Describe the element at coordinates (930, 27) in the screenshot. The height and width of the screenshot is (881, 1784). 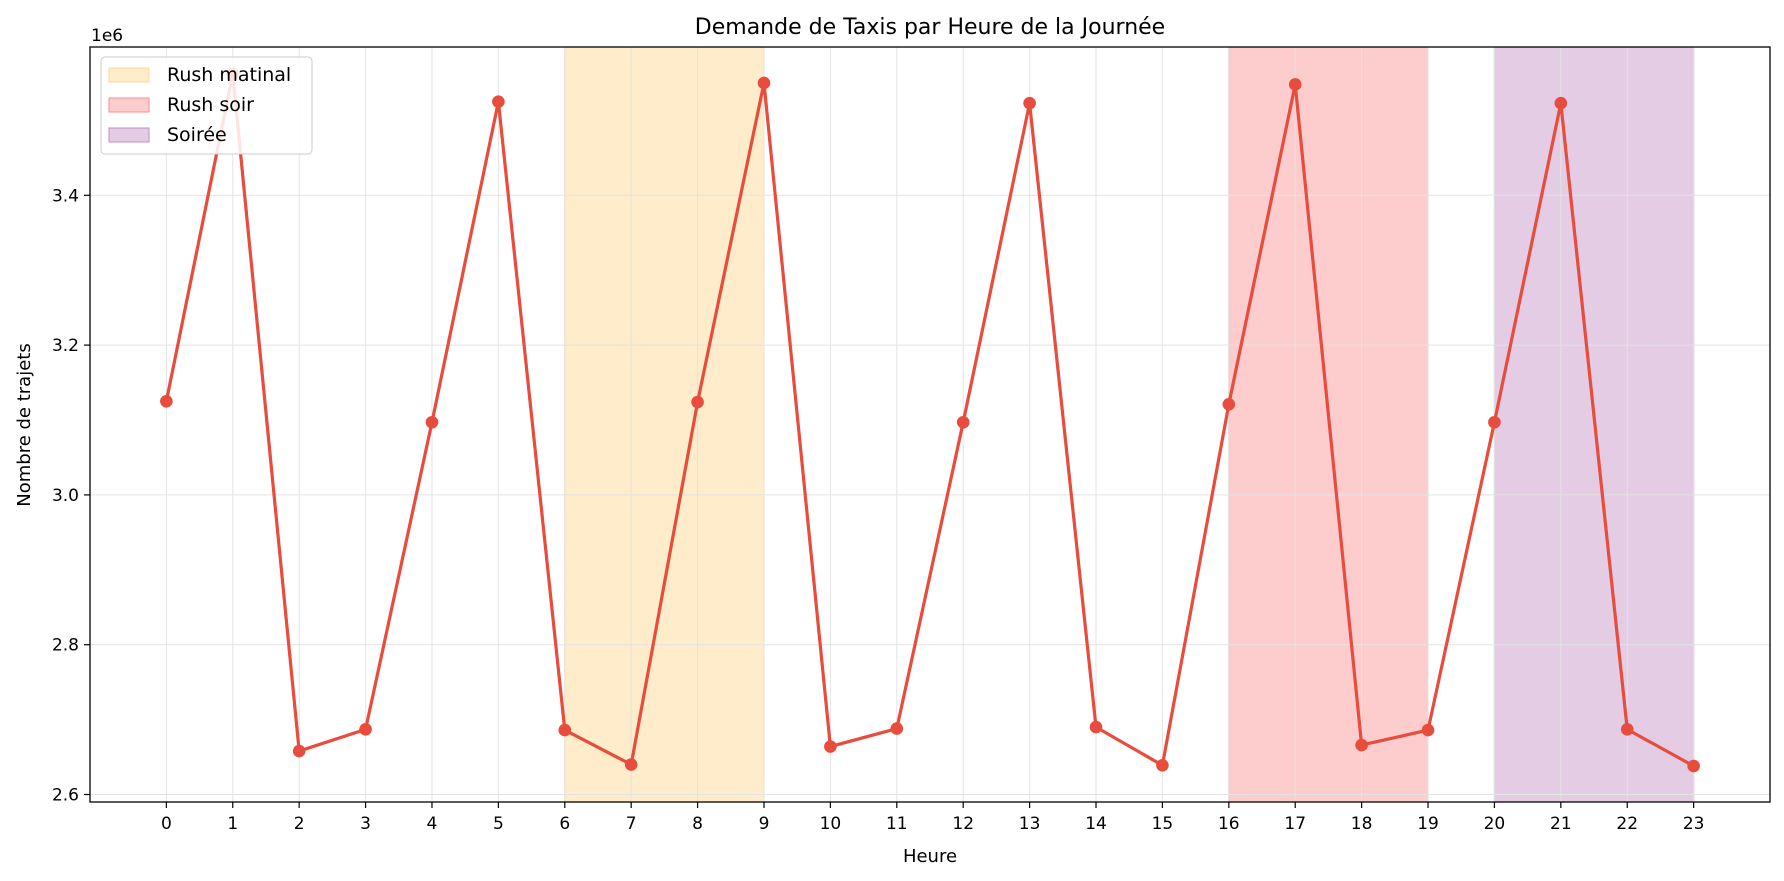
I see `chart-title: Demande de Taxis par Heure de la Journée` at that location.